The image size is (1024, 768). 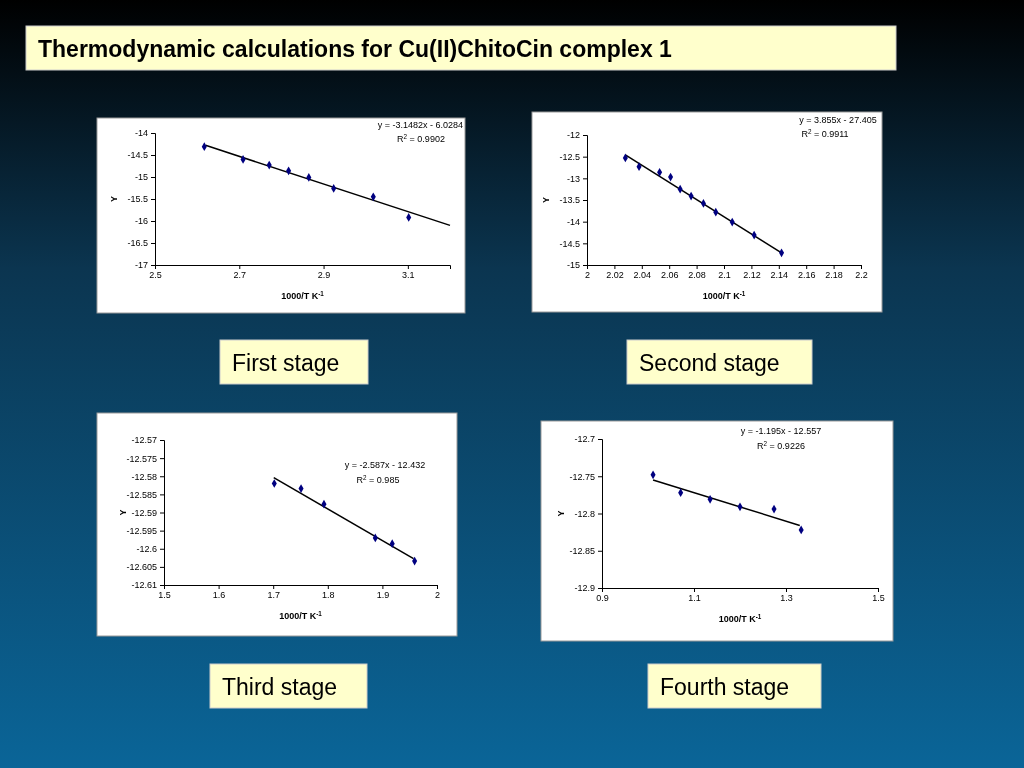 I want to click on y-tick-label: -12.575, so click(x=141, y=458).